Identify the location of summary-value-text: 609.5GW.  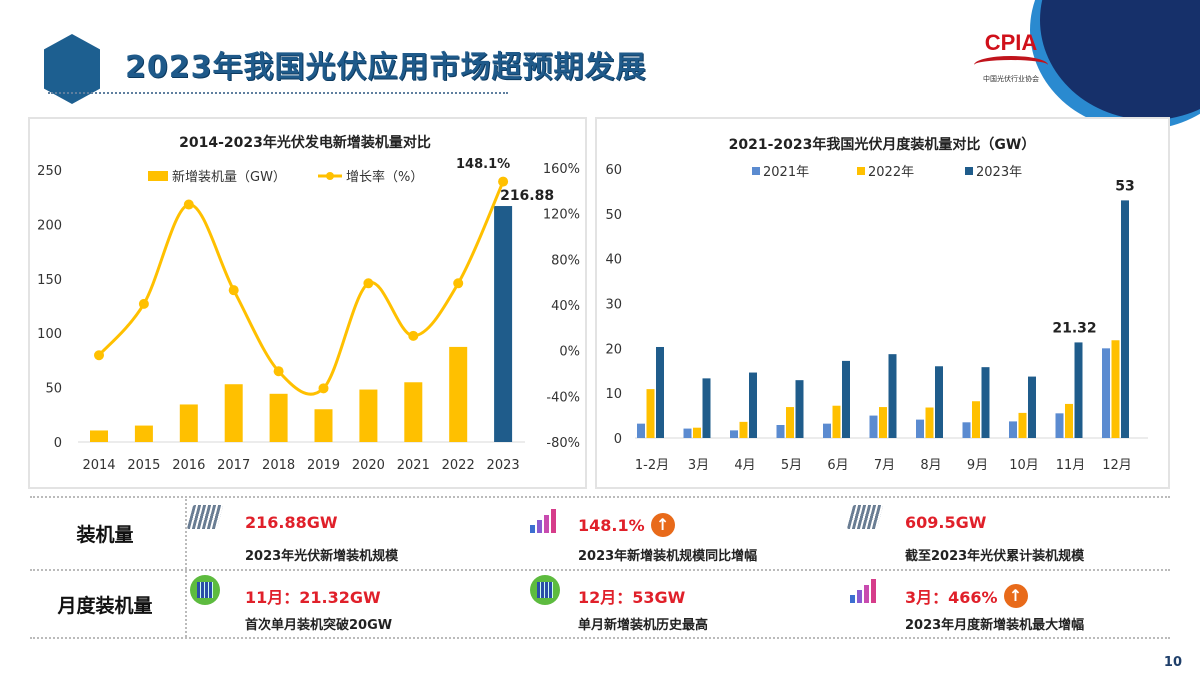
(946, 522).